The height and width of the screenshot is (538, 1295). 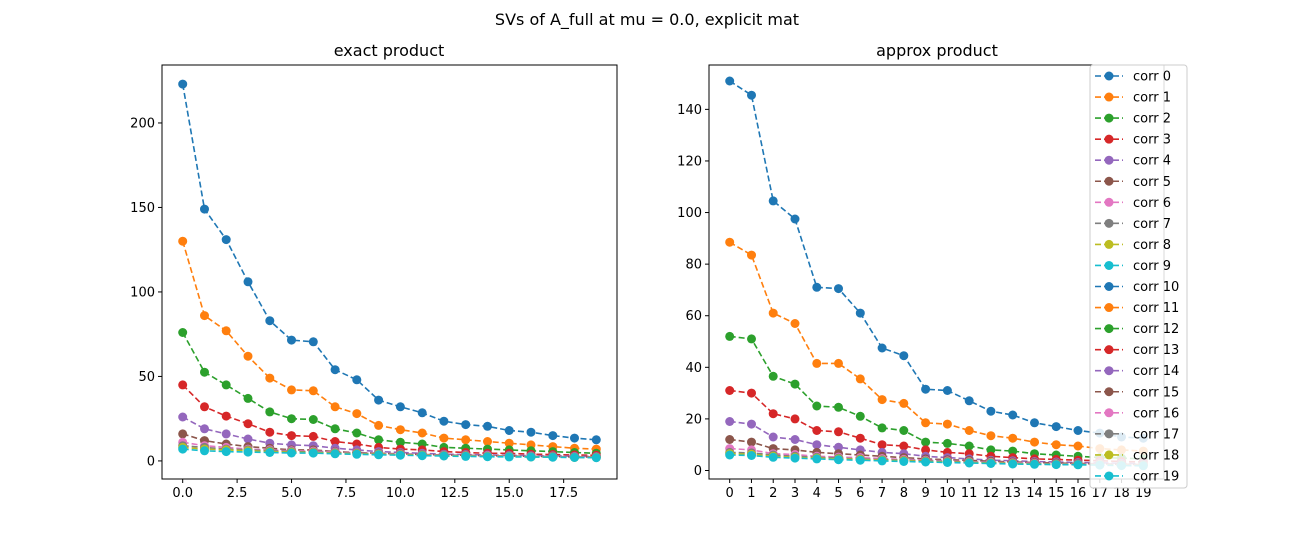 I want to click on x-tick-label: 17, so click(x=1100, y=493).